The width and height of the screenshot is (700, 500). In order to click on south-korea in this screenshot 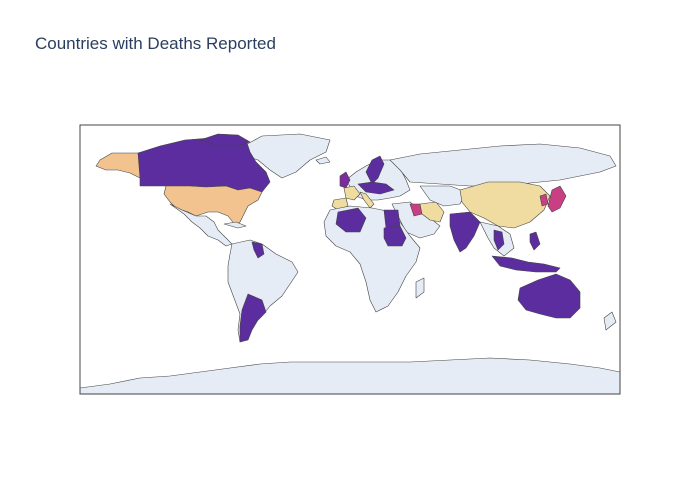, I will do `click(544, 200)`.